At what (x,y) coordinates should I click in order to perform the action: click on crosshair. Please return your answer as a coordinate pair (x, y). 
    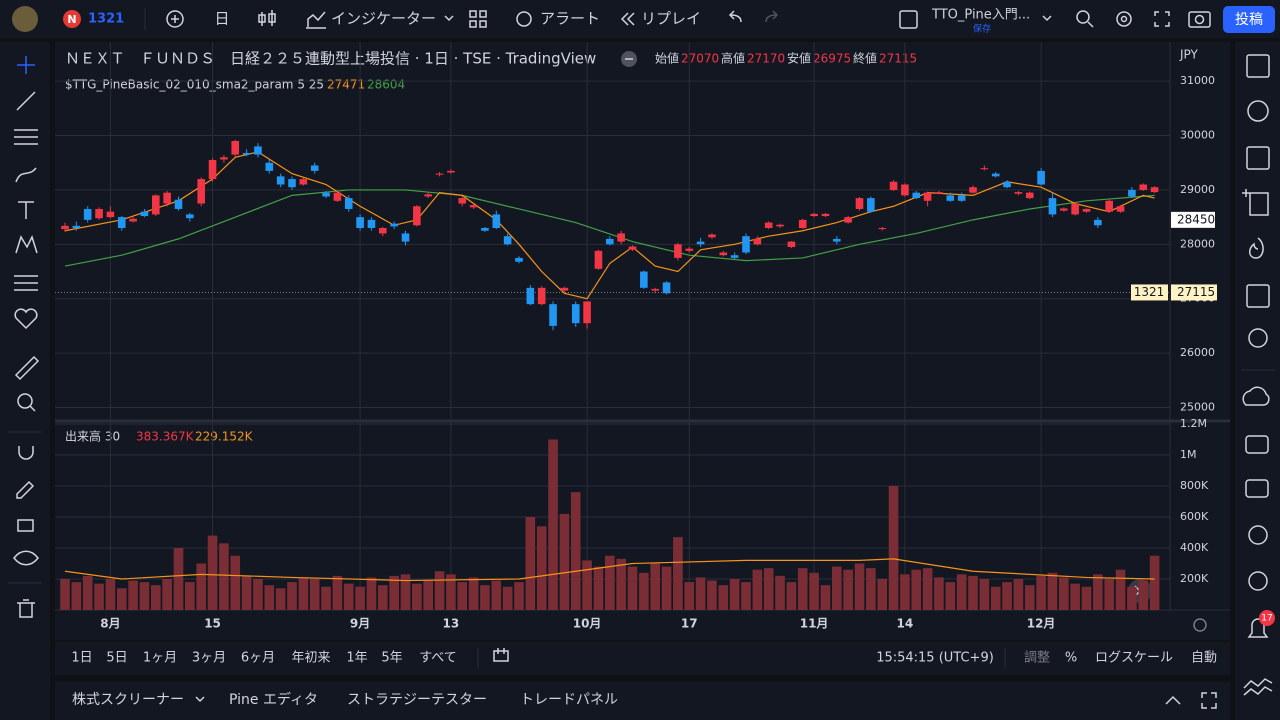
    Looking at the image, I should click on (26, 65).